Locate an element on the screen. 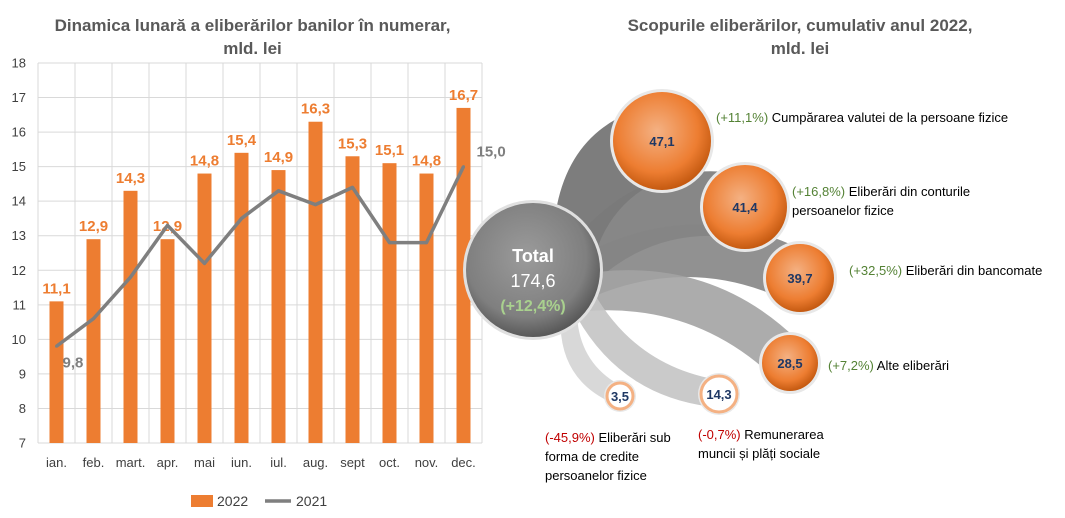 The width and height of the screenshot is (1065, 518). bar-value-label: 16,3 is located at coordinates (315, 109).